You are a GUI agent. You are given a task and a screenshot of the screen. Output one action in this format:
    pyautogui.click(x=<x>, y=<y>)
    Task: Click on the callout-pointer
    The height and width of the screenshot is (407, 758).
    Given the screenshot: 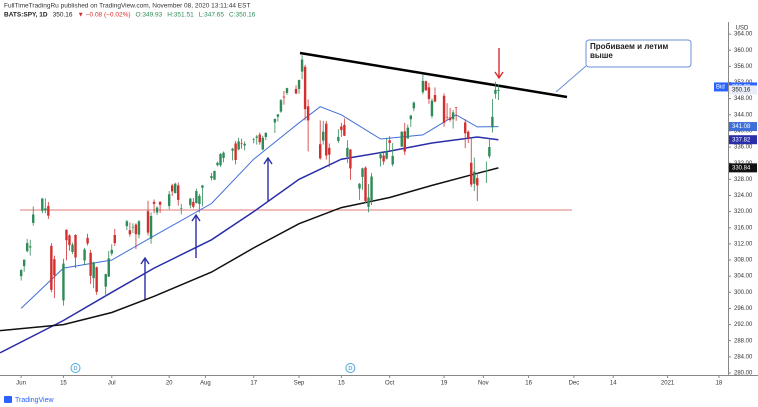 What is the action you would take?
    pyautogui.click(x=571, y=79)
    